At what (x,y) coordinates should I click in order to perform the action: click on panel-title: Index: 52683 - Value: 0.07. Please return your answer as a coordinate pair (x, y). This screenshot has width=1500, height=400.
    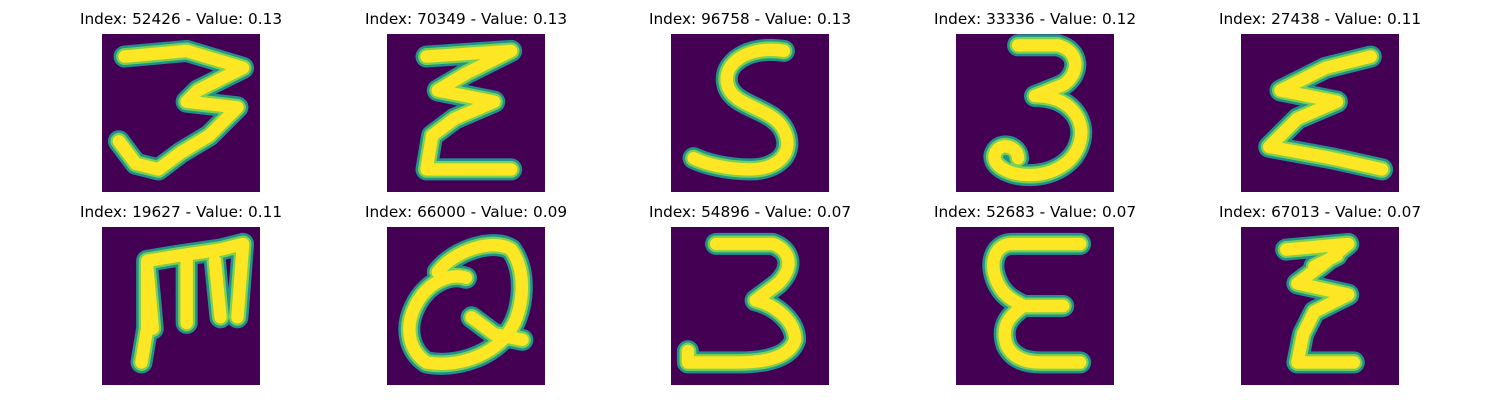
    Looking at the image, I should click on (1035, 212).